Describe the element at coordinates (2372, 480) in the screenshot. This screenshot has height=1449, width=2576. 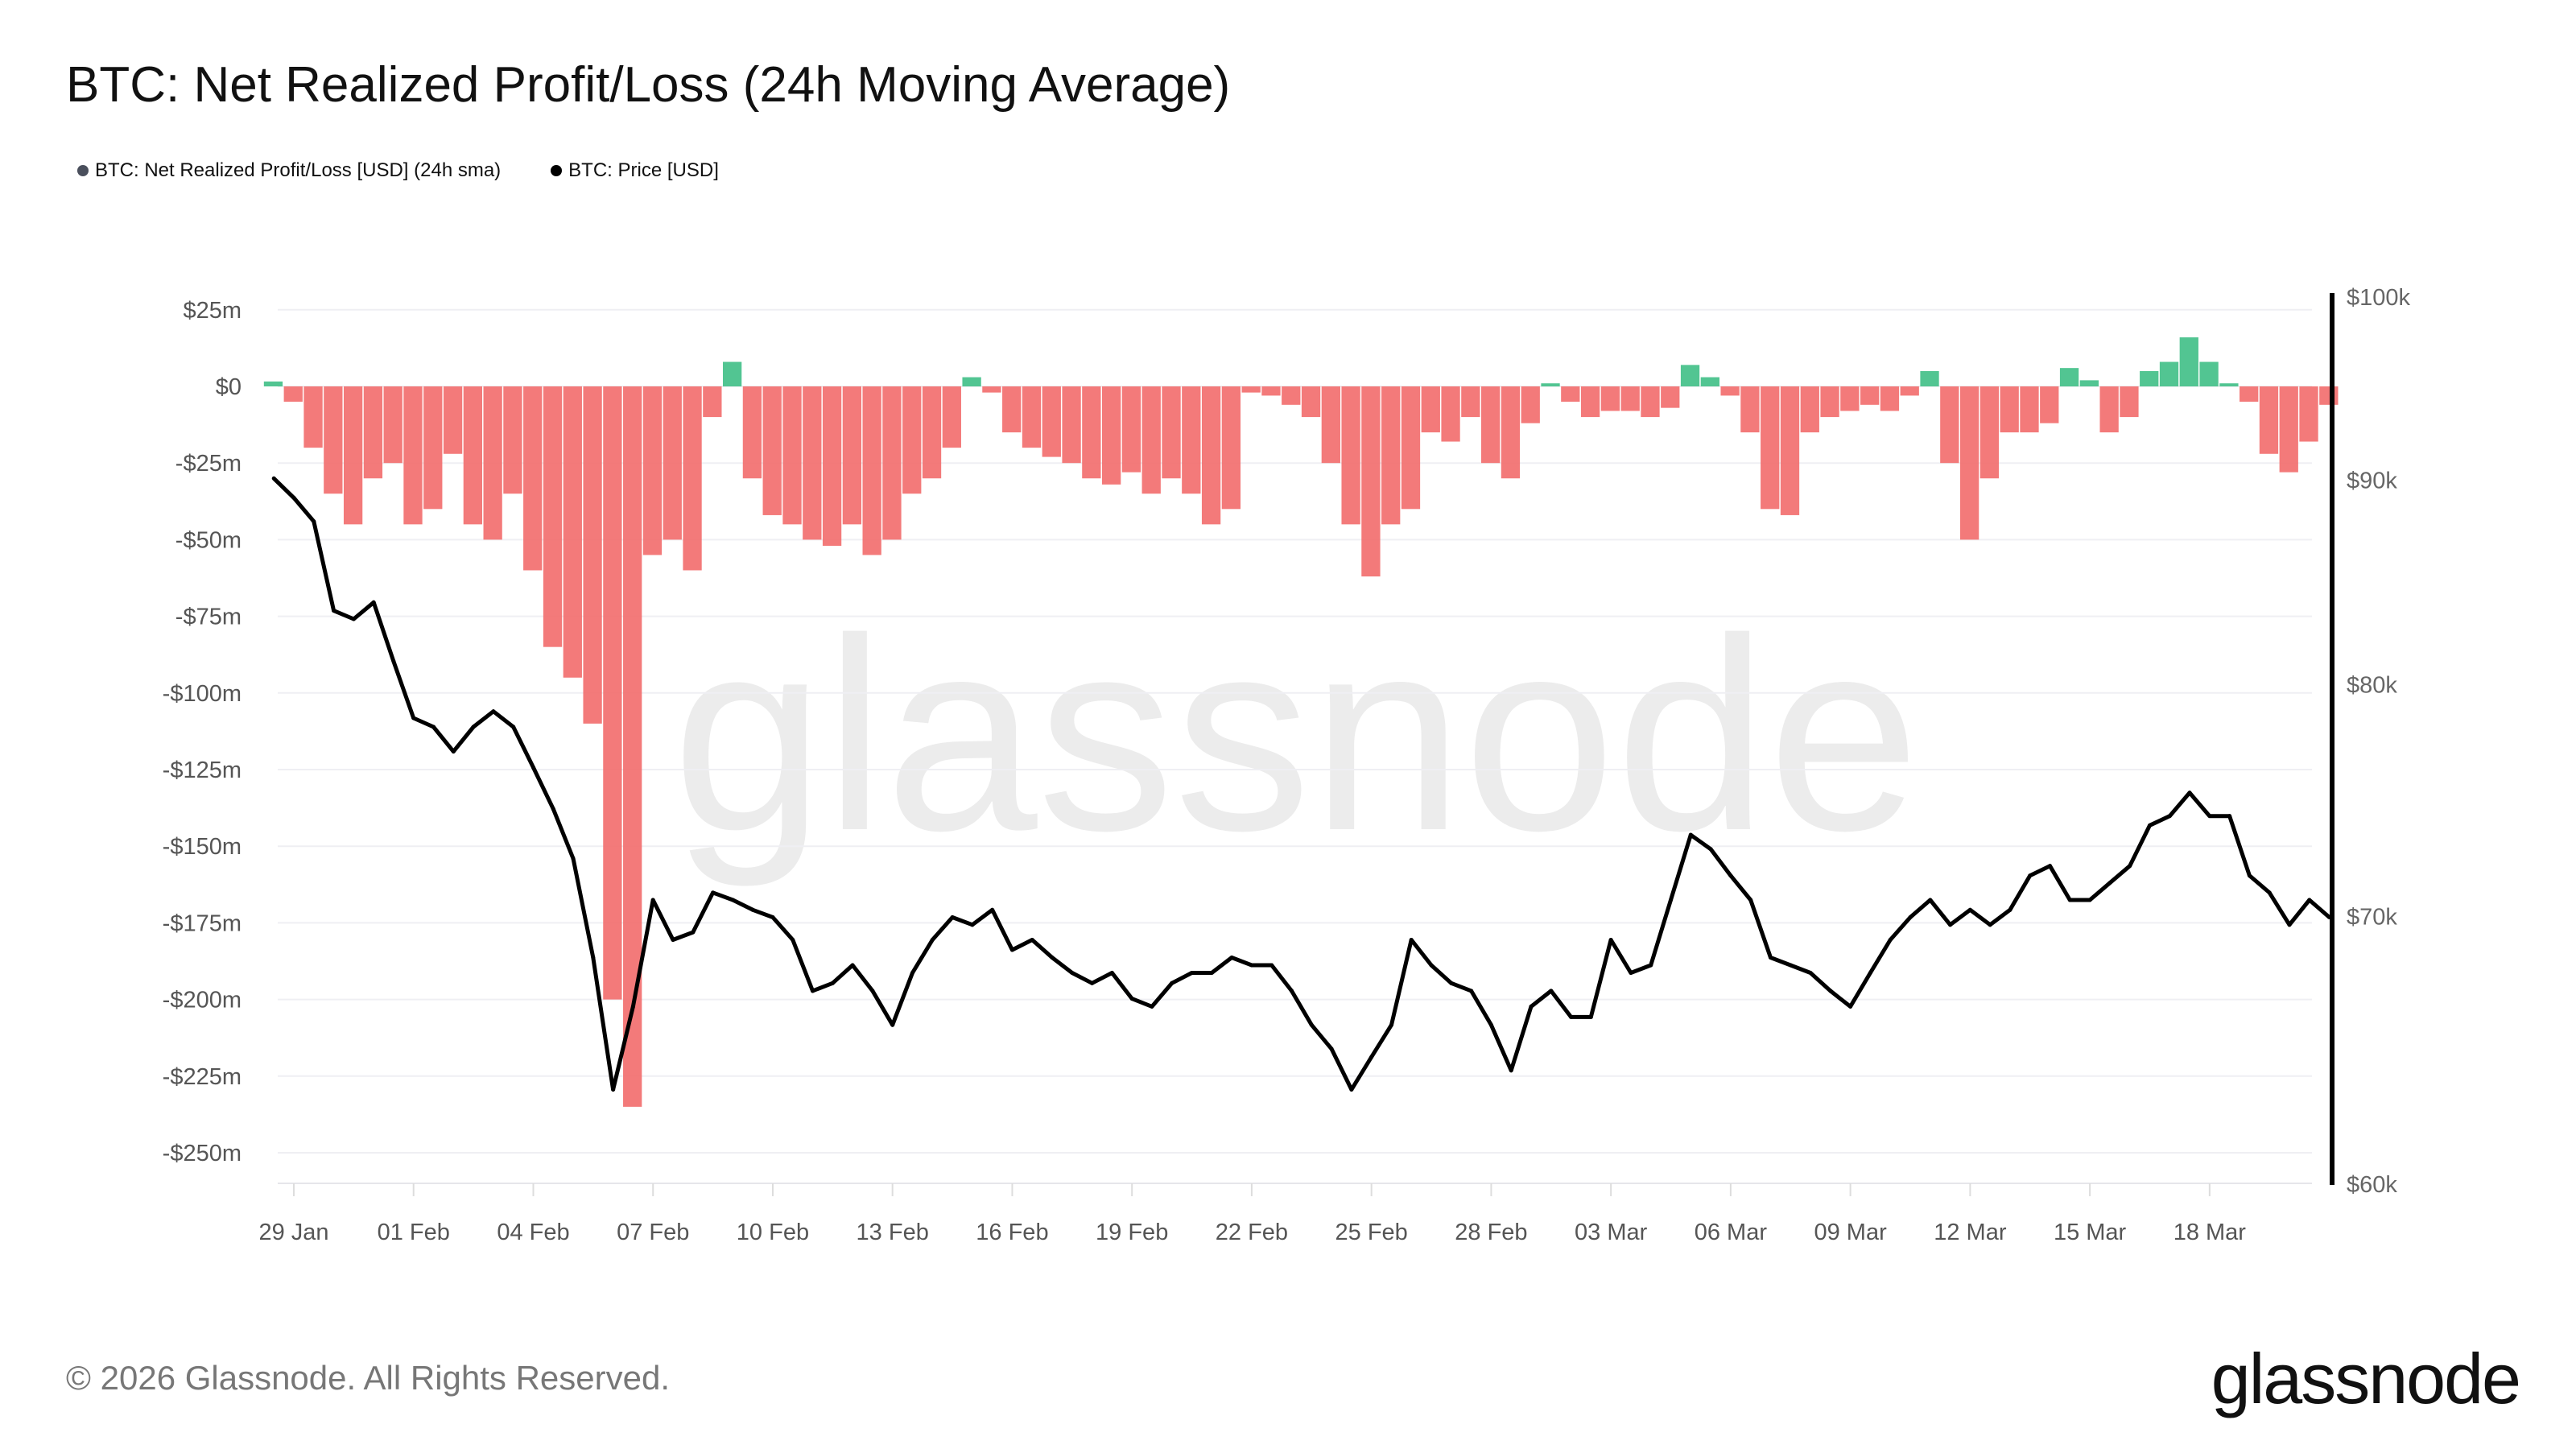
I see `y-right-tick-label: $90k` at that location.